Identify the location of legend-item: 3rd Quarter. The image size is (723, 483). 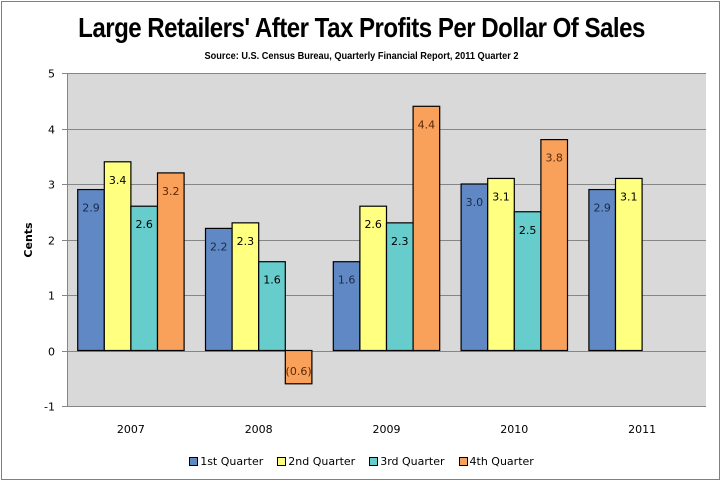
(407, 461).